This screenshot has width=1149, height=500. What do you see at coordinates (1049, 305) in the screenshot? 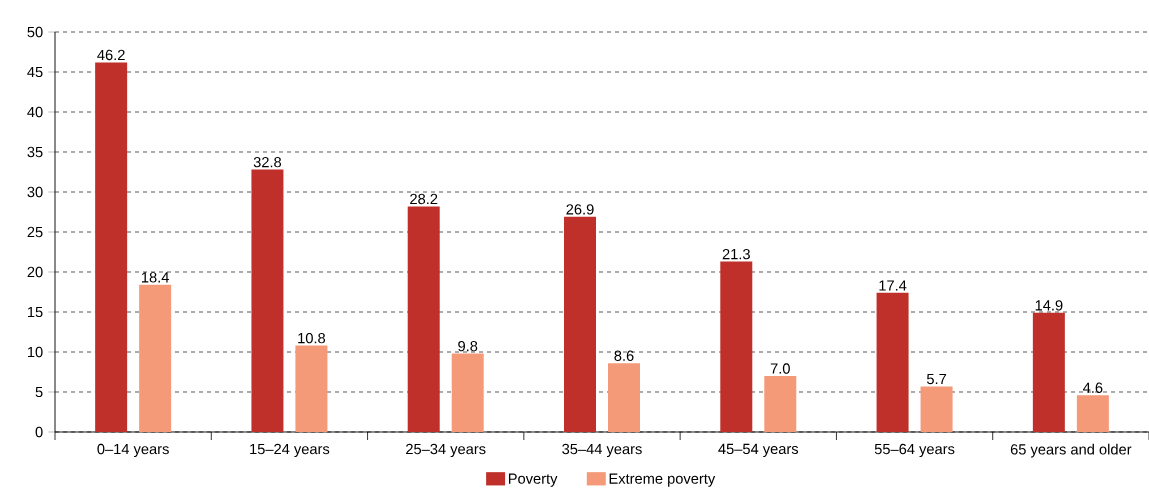
I see `data-label: 14.9` at bounding box center [1049, 305].